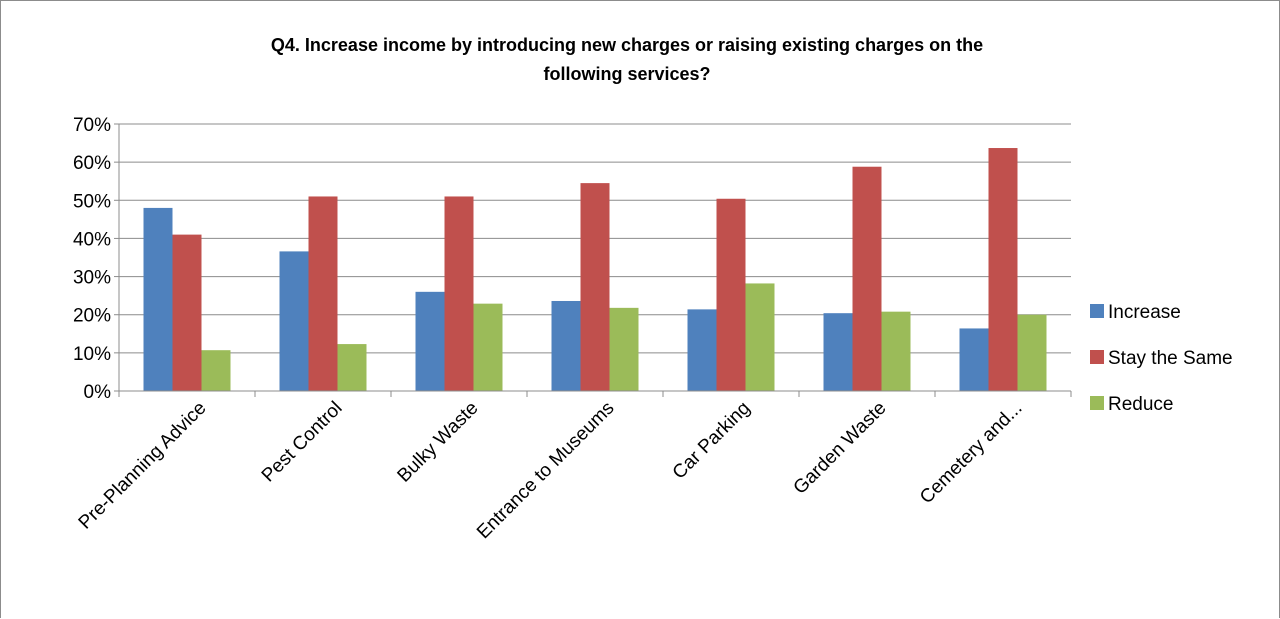  Describe the element at coordinates (1141, 404) in the screenshot. I see `legend-label: Reduce` at that location.